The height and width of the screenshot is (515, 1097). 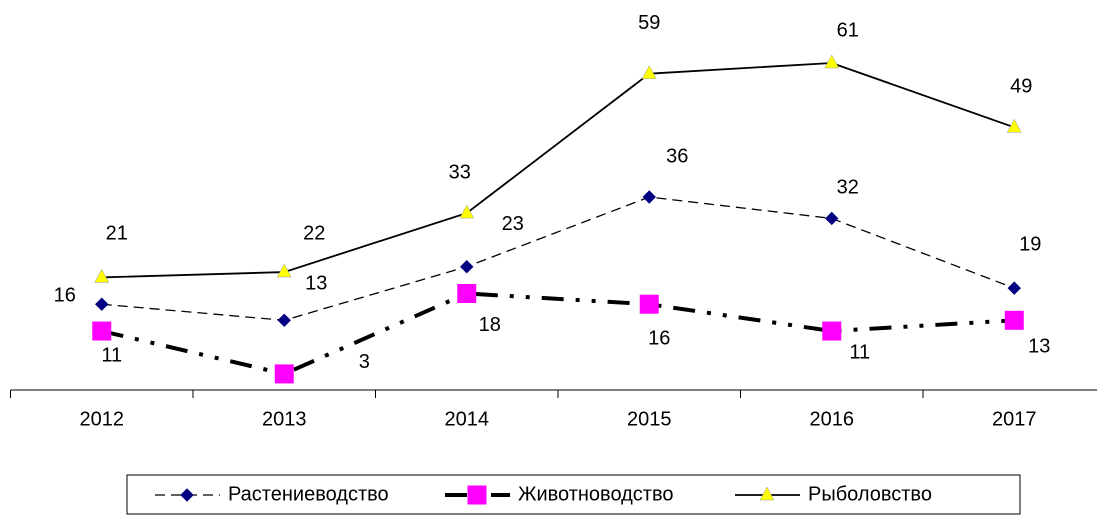 I want to click on data-label: 36, so click(x=677, y=156).